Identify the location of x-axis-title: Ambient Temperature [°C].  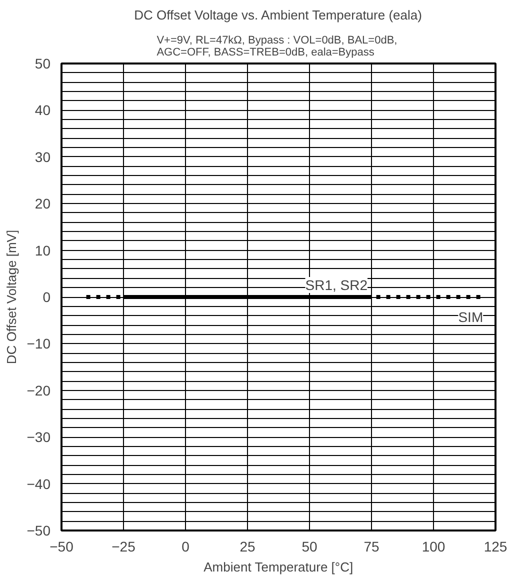
(279, 567).